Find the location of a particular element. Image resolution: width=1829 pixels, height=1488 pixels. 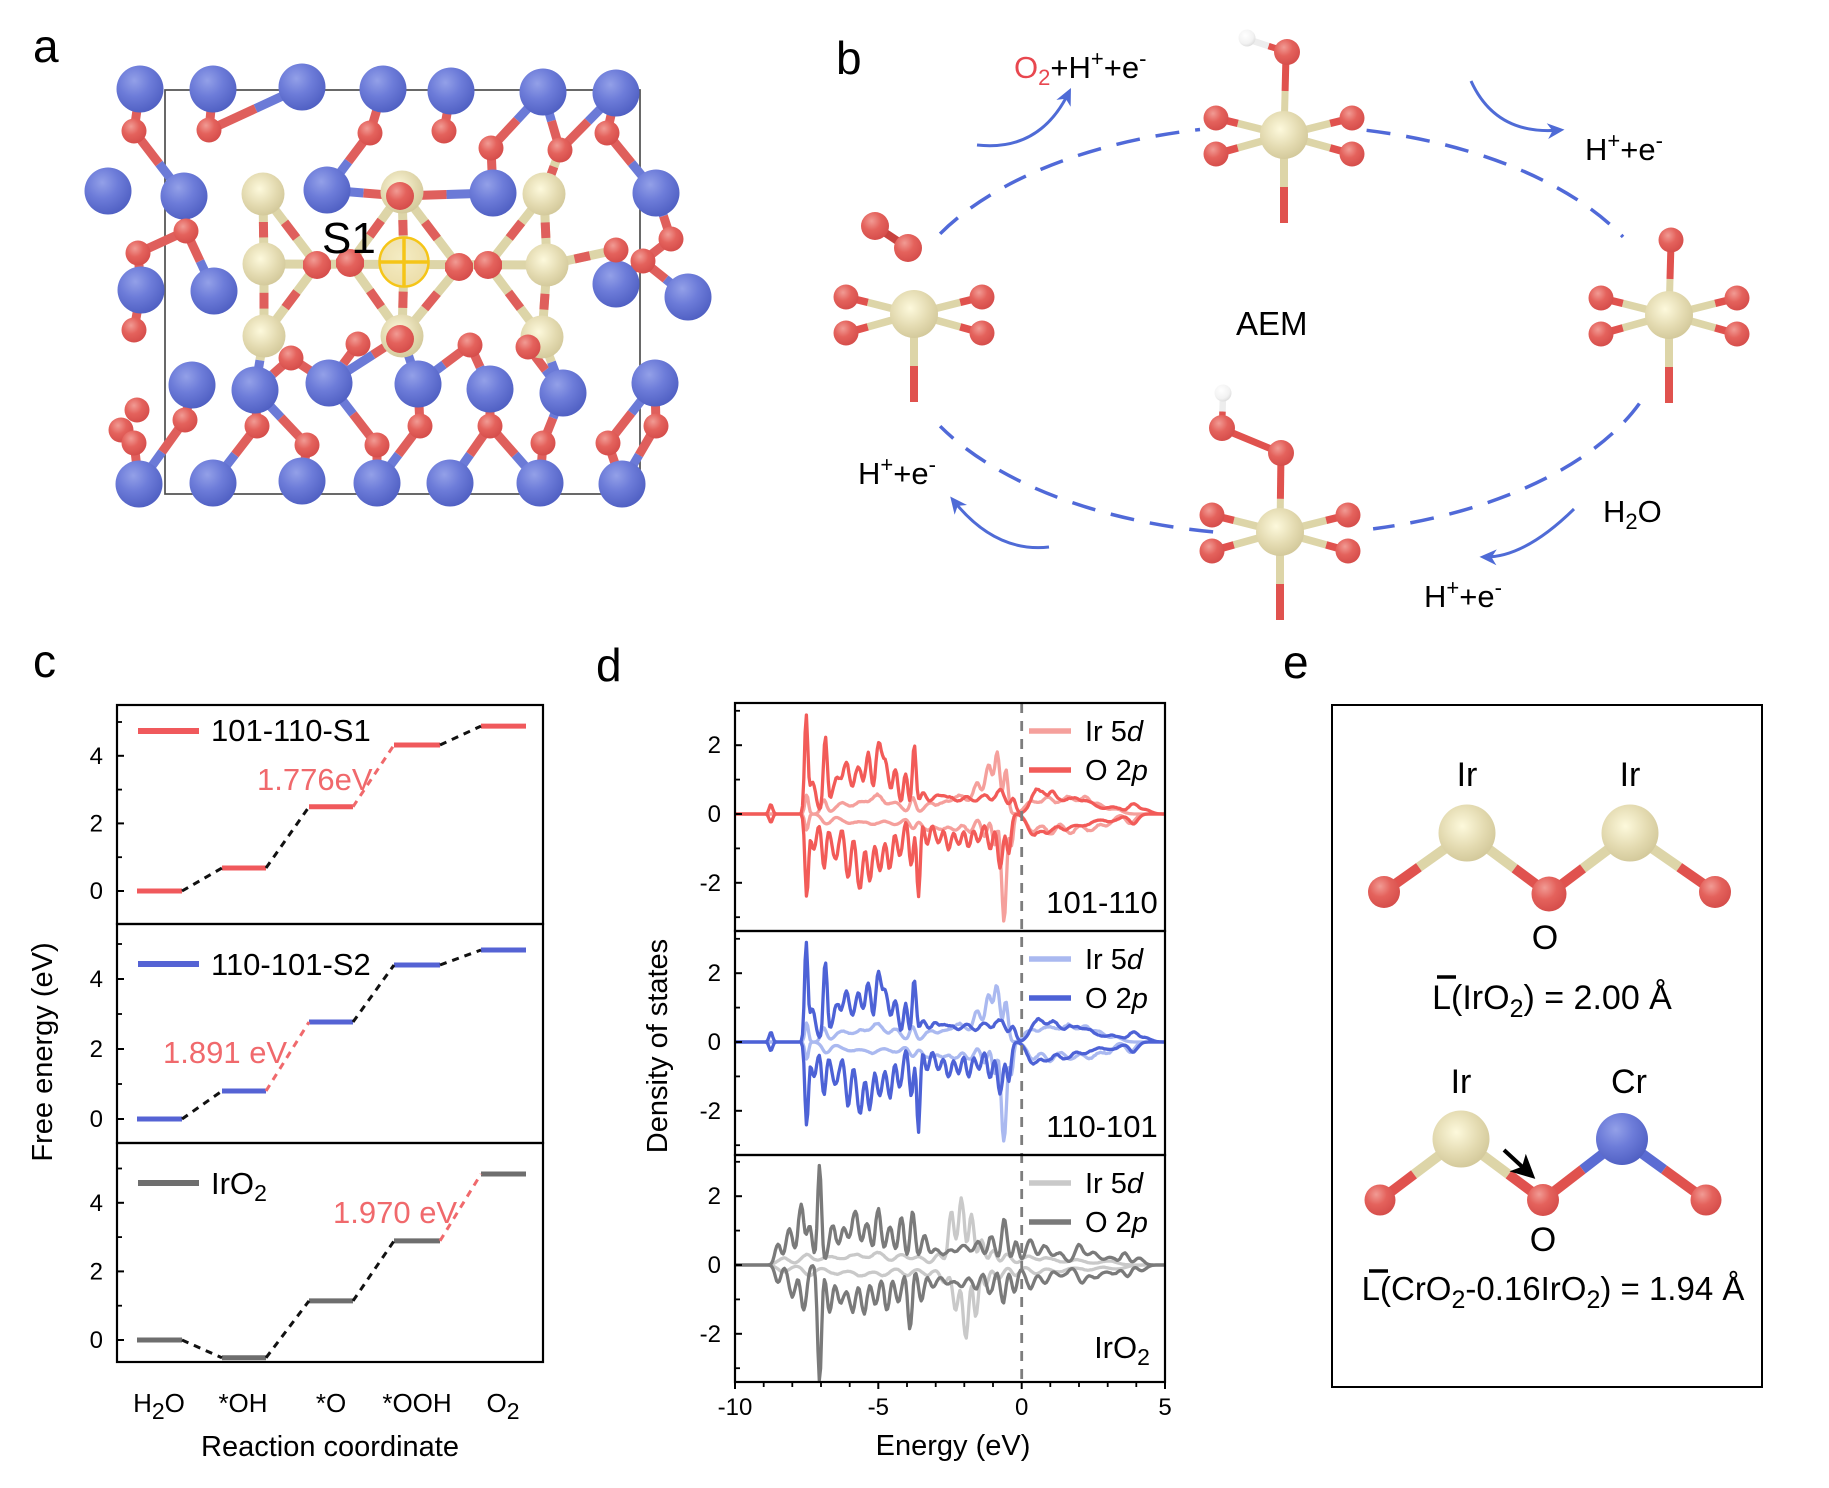

svg-text: c is located at coordinates (44, 661).